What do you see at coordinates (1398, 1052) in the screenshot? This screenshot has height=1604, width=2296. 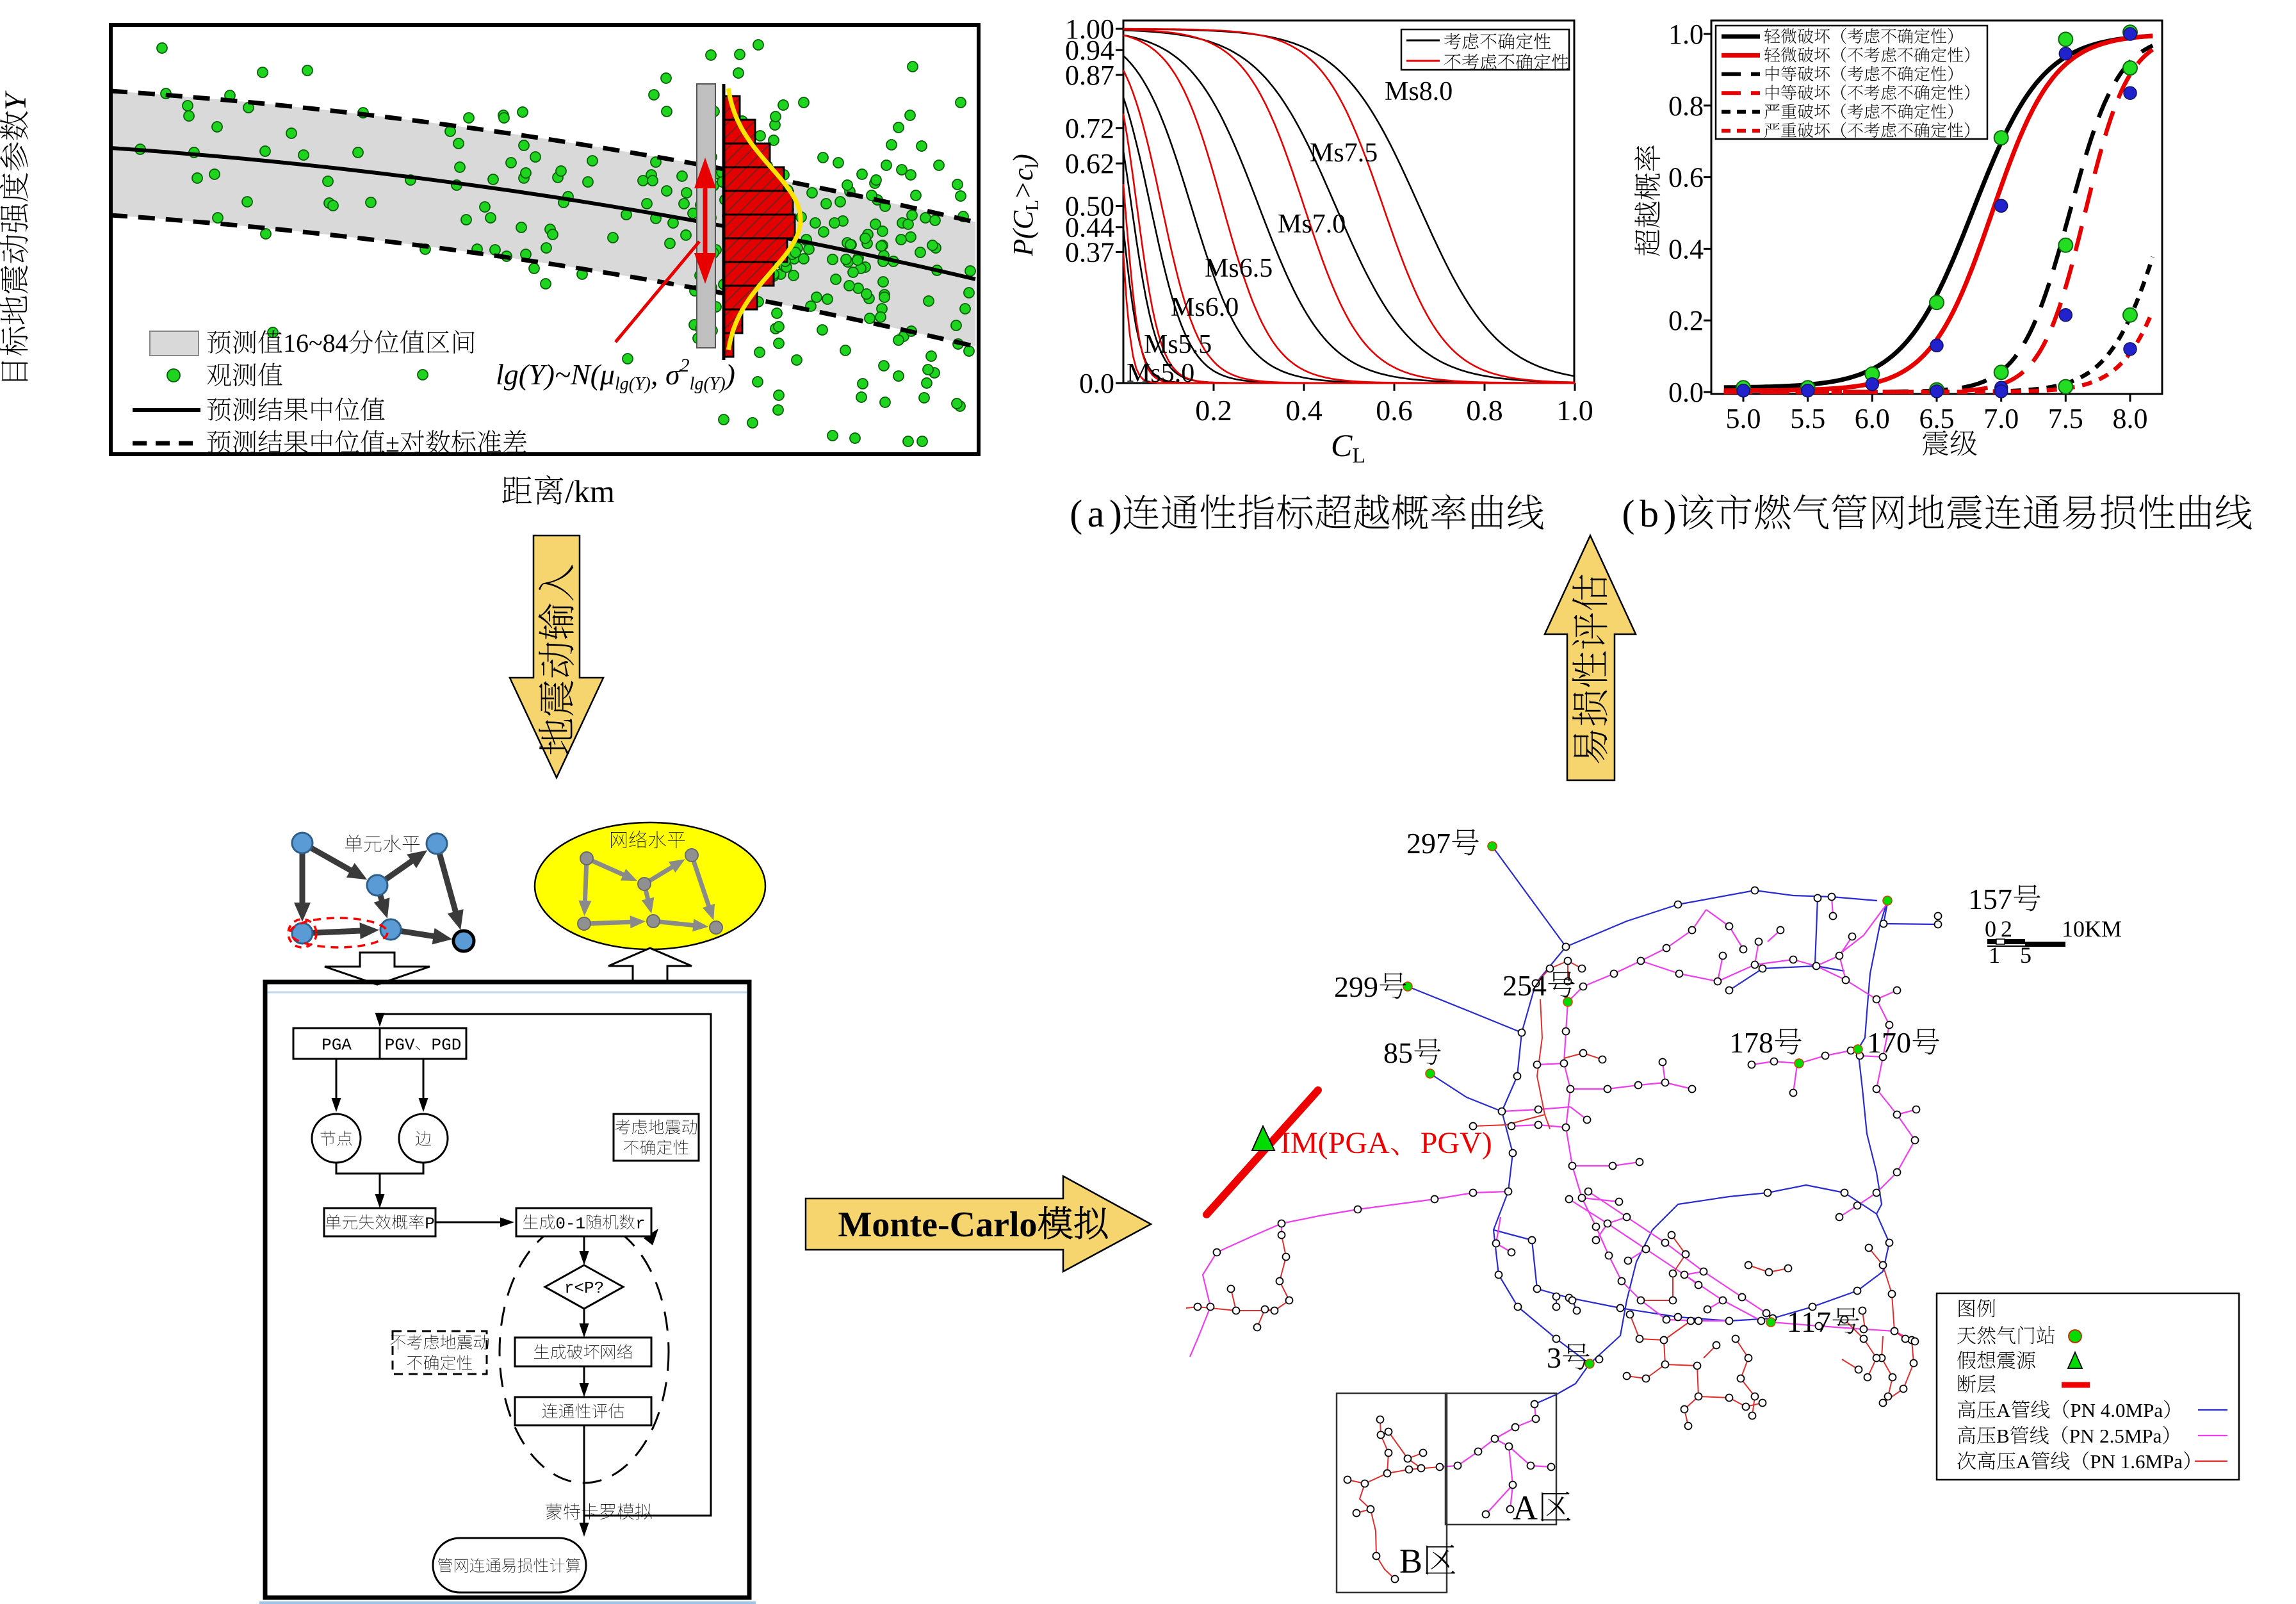 I see `svg-text: 85` at bounding box center [1398, 1052].